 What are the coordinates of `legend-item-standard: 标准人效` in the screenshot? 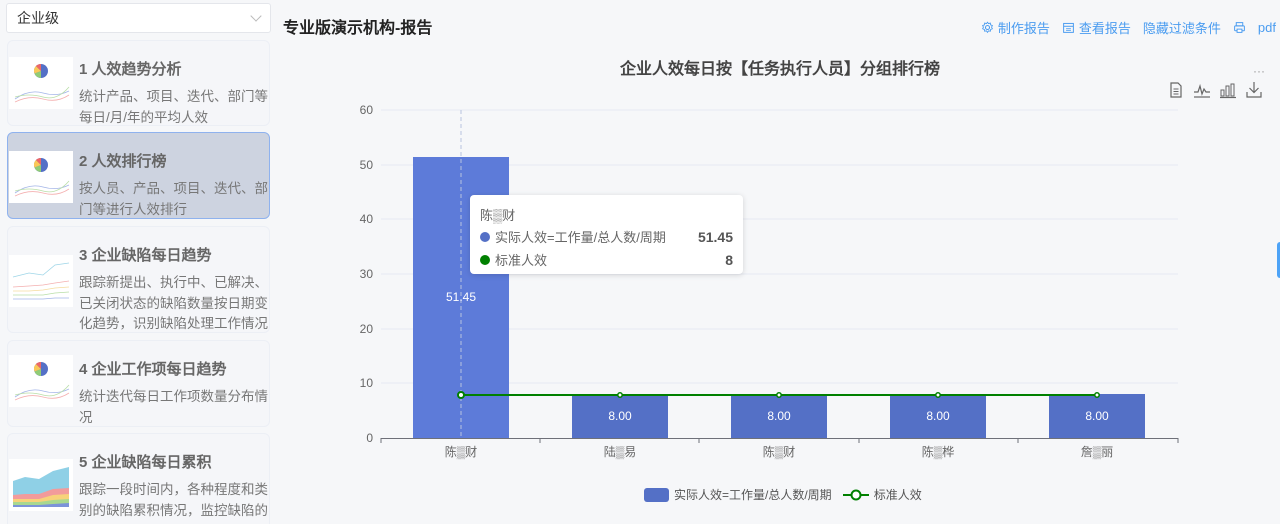 It's located at (882, 494).